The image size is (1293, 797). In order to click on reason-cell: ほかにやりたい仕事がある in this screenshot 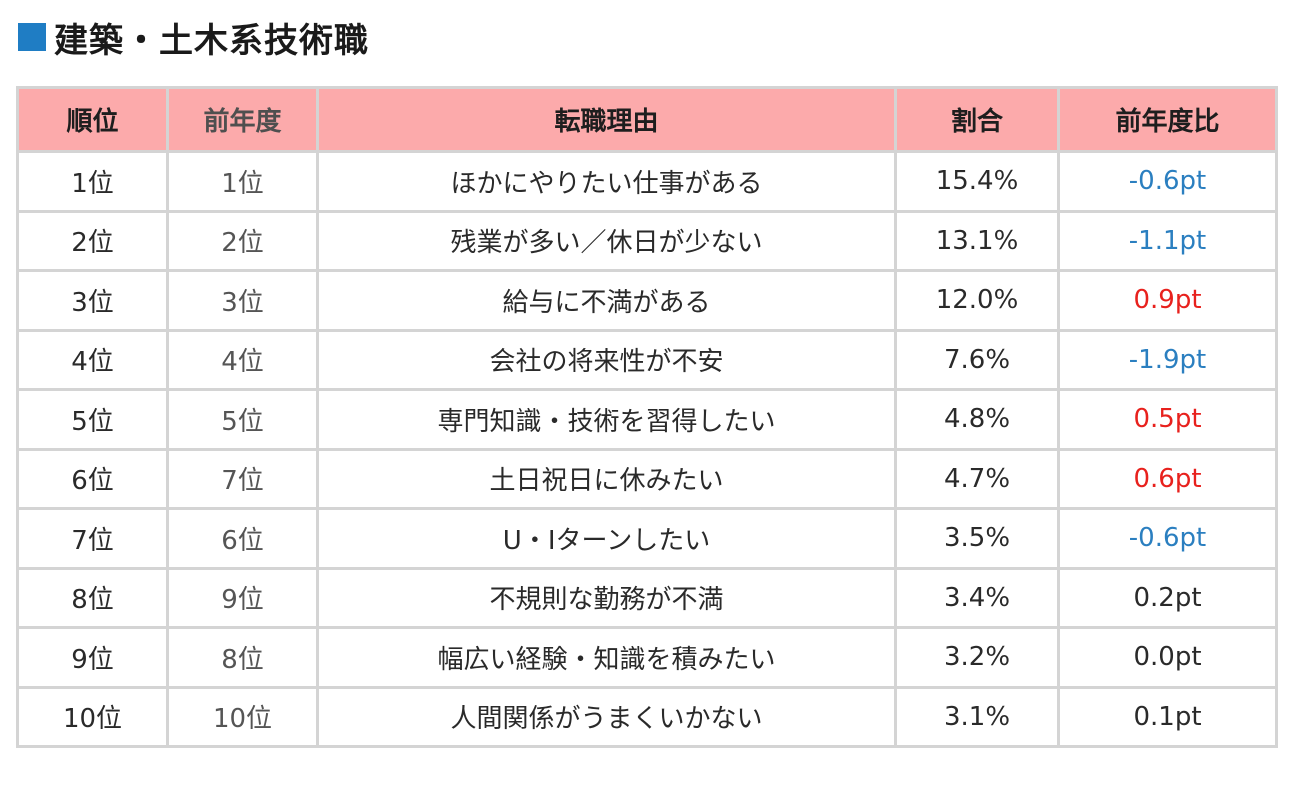, I will do `click(606, 181)`.